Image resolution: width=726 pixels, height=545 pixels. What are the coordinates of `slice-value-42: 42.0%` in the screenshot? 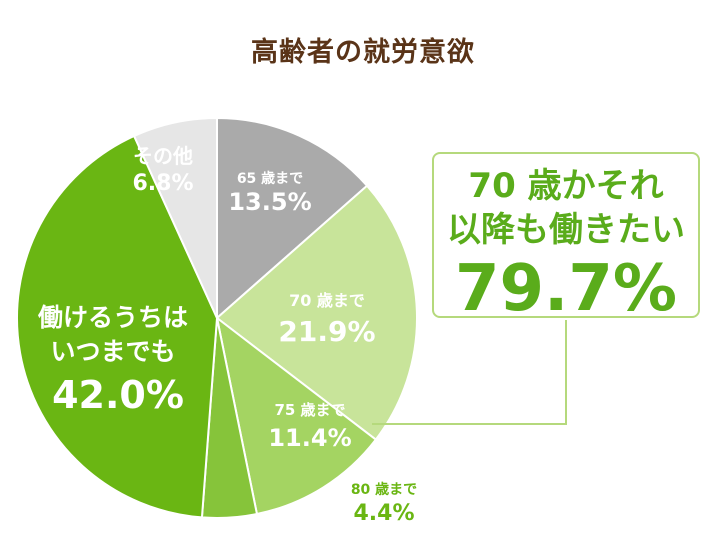 It's located at (118, 395).